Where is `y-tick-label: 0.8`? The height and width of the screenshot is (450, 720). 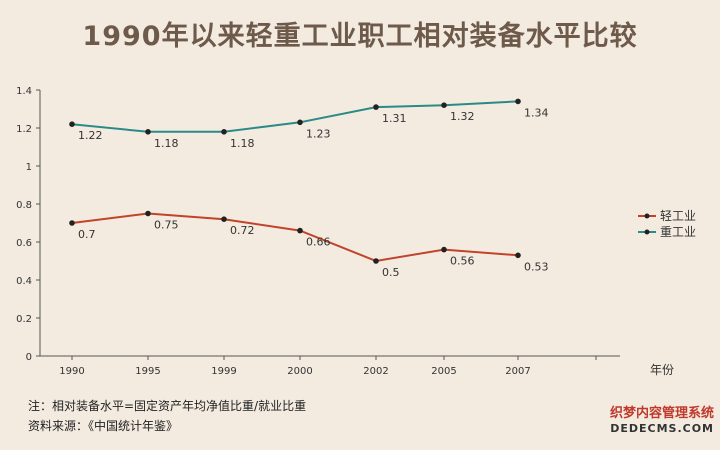
y-tick-label: 0.8 is located at coordinates (24, 205).